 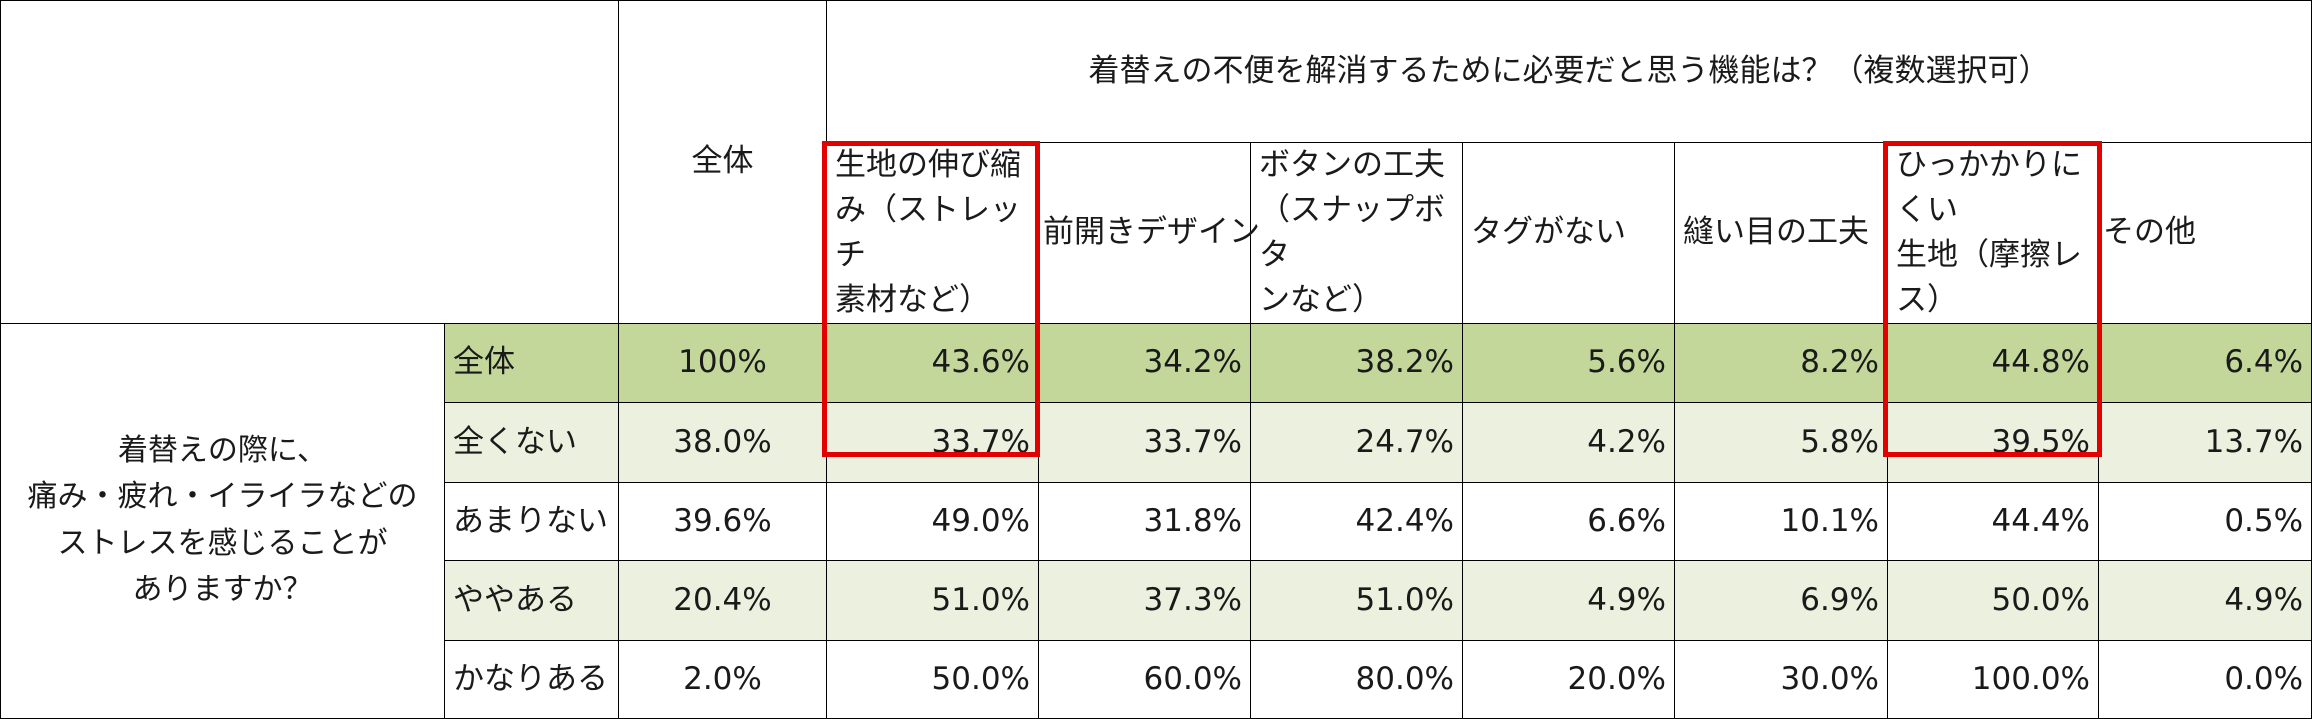 I want to click on survey-question-line4: ありますか？, so click(x=222, y=590).